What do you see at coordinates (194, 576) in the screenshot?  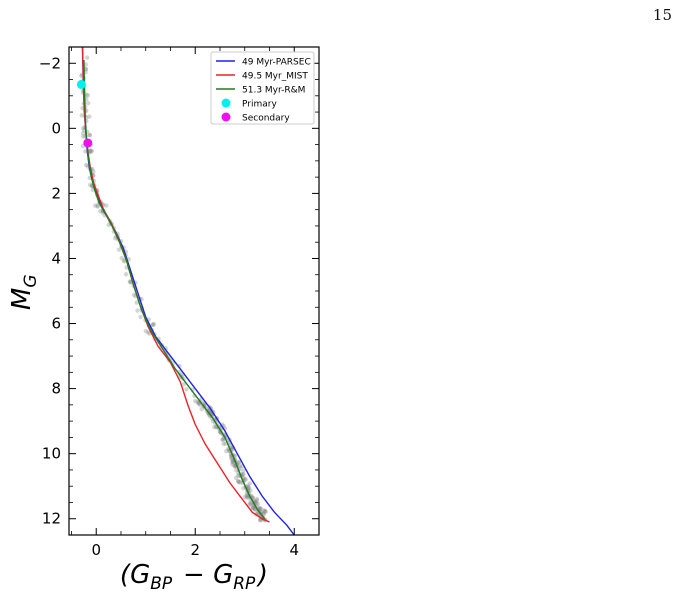 I see `x-axis-label: (GBP − GRP )` at bounding box center [194, 576].